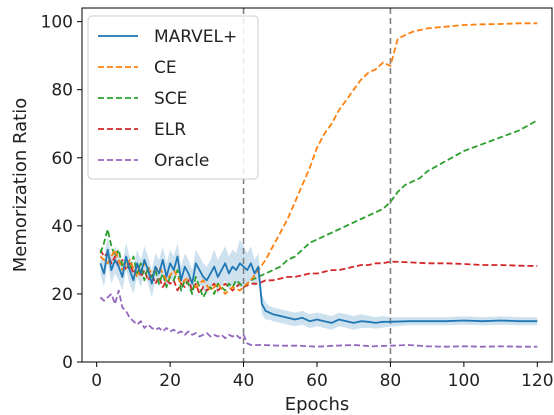  Describe the element at coordinates (61, 193) in the screenshot. I see `y-axis-ticks: 0 20 40 60 80 100` at that location.